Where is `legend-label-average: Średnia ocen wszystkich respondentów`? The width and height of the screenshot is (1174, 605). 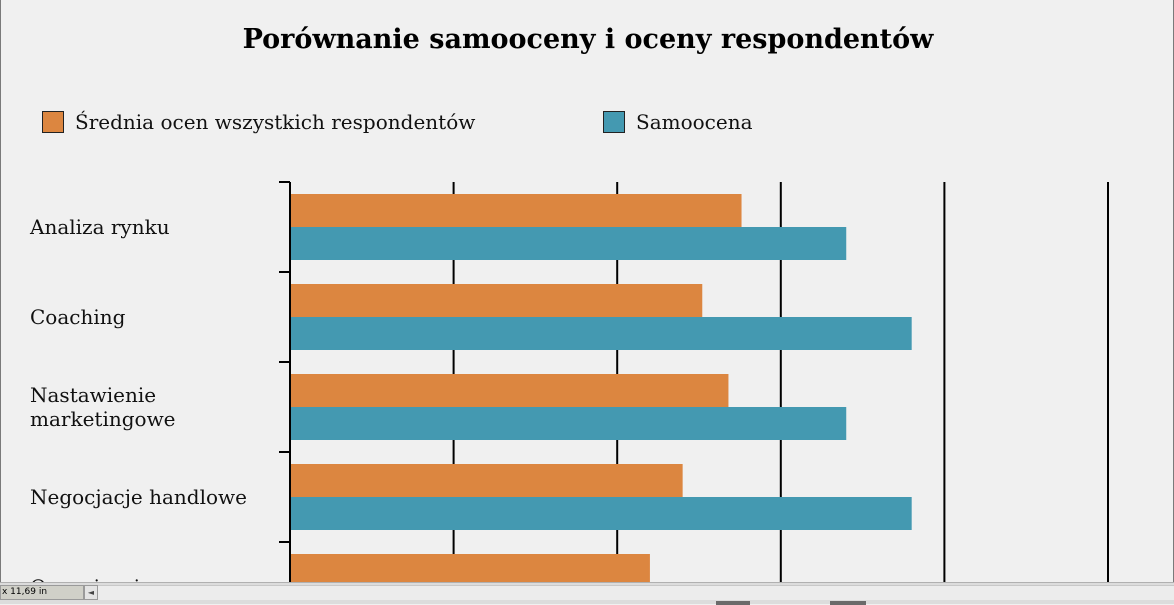 legend-label-average: Średnia ocen wszystkich respondentów is located at coordinates (275, 122).